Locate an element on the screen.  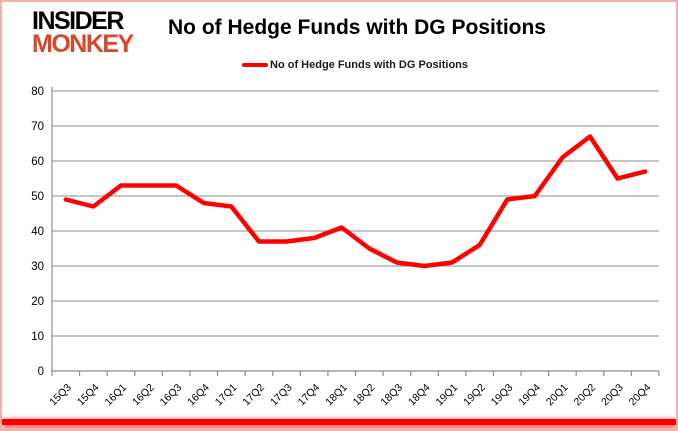
x-tick-label: 18Q1 is located at coordinates (336, 395).